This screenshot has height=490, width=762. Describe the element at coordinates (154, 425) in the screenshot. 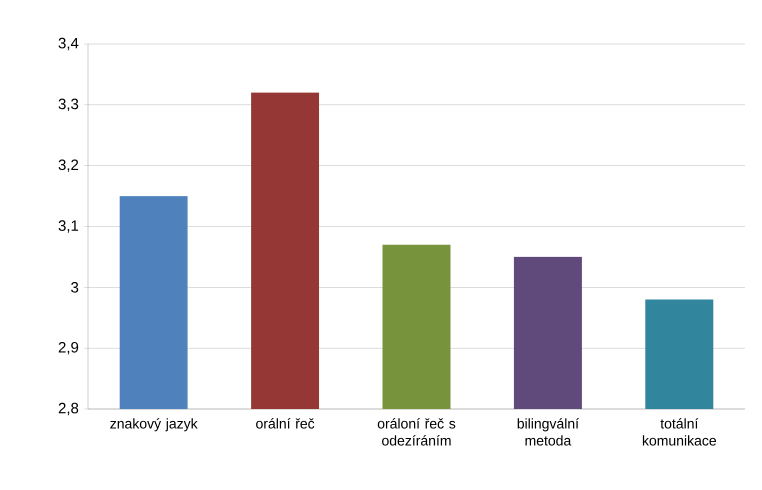

I see `x-tick-label: znakový jazyk` at that location.